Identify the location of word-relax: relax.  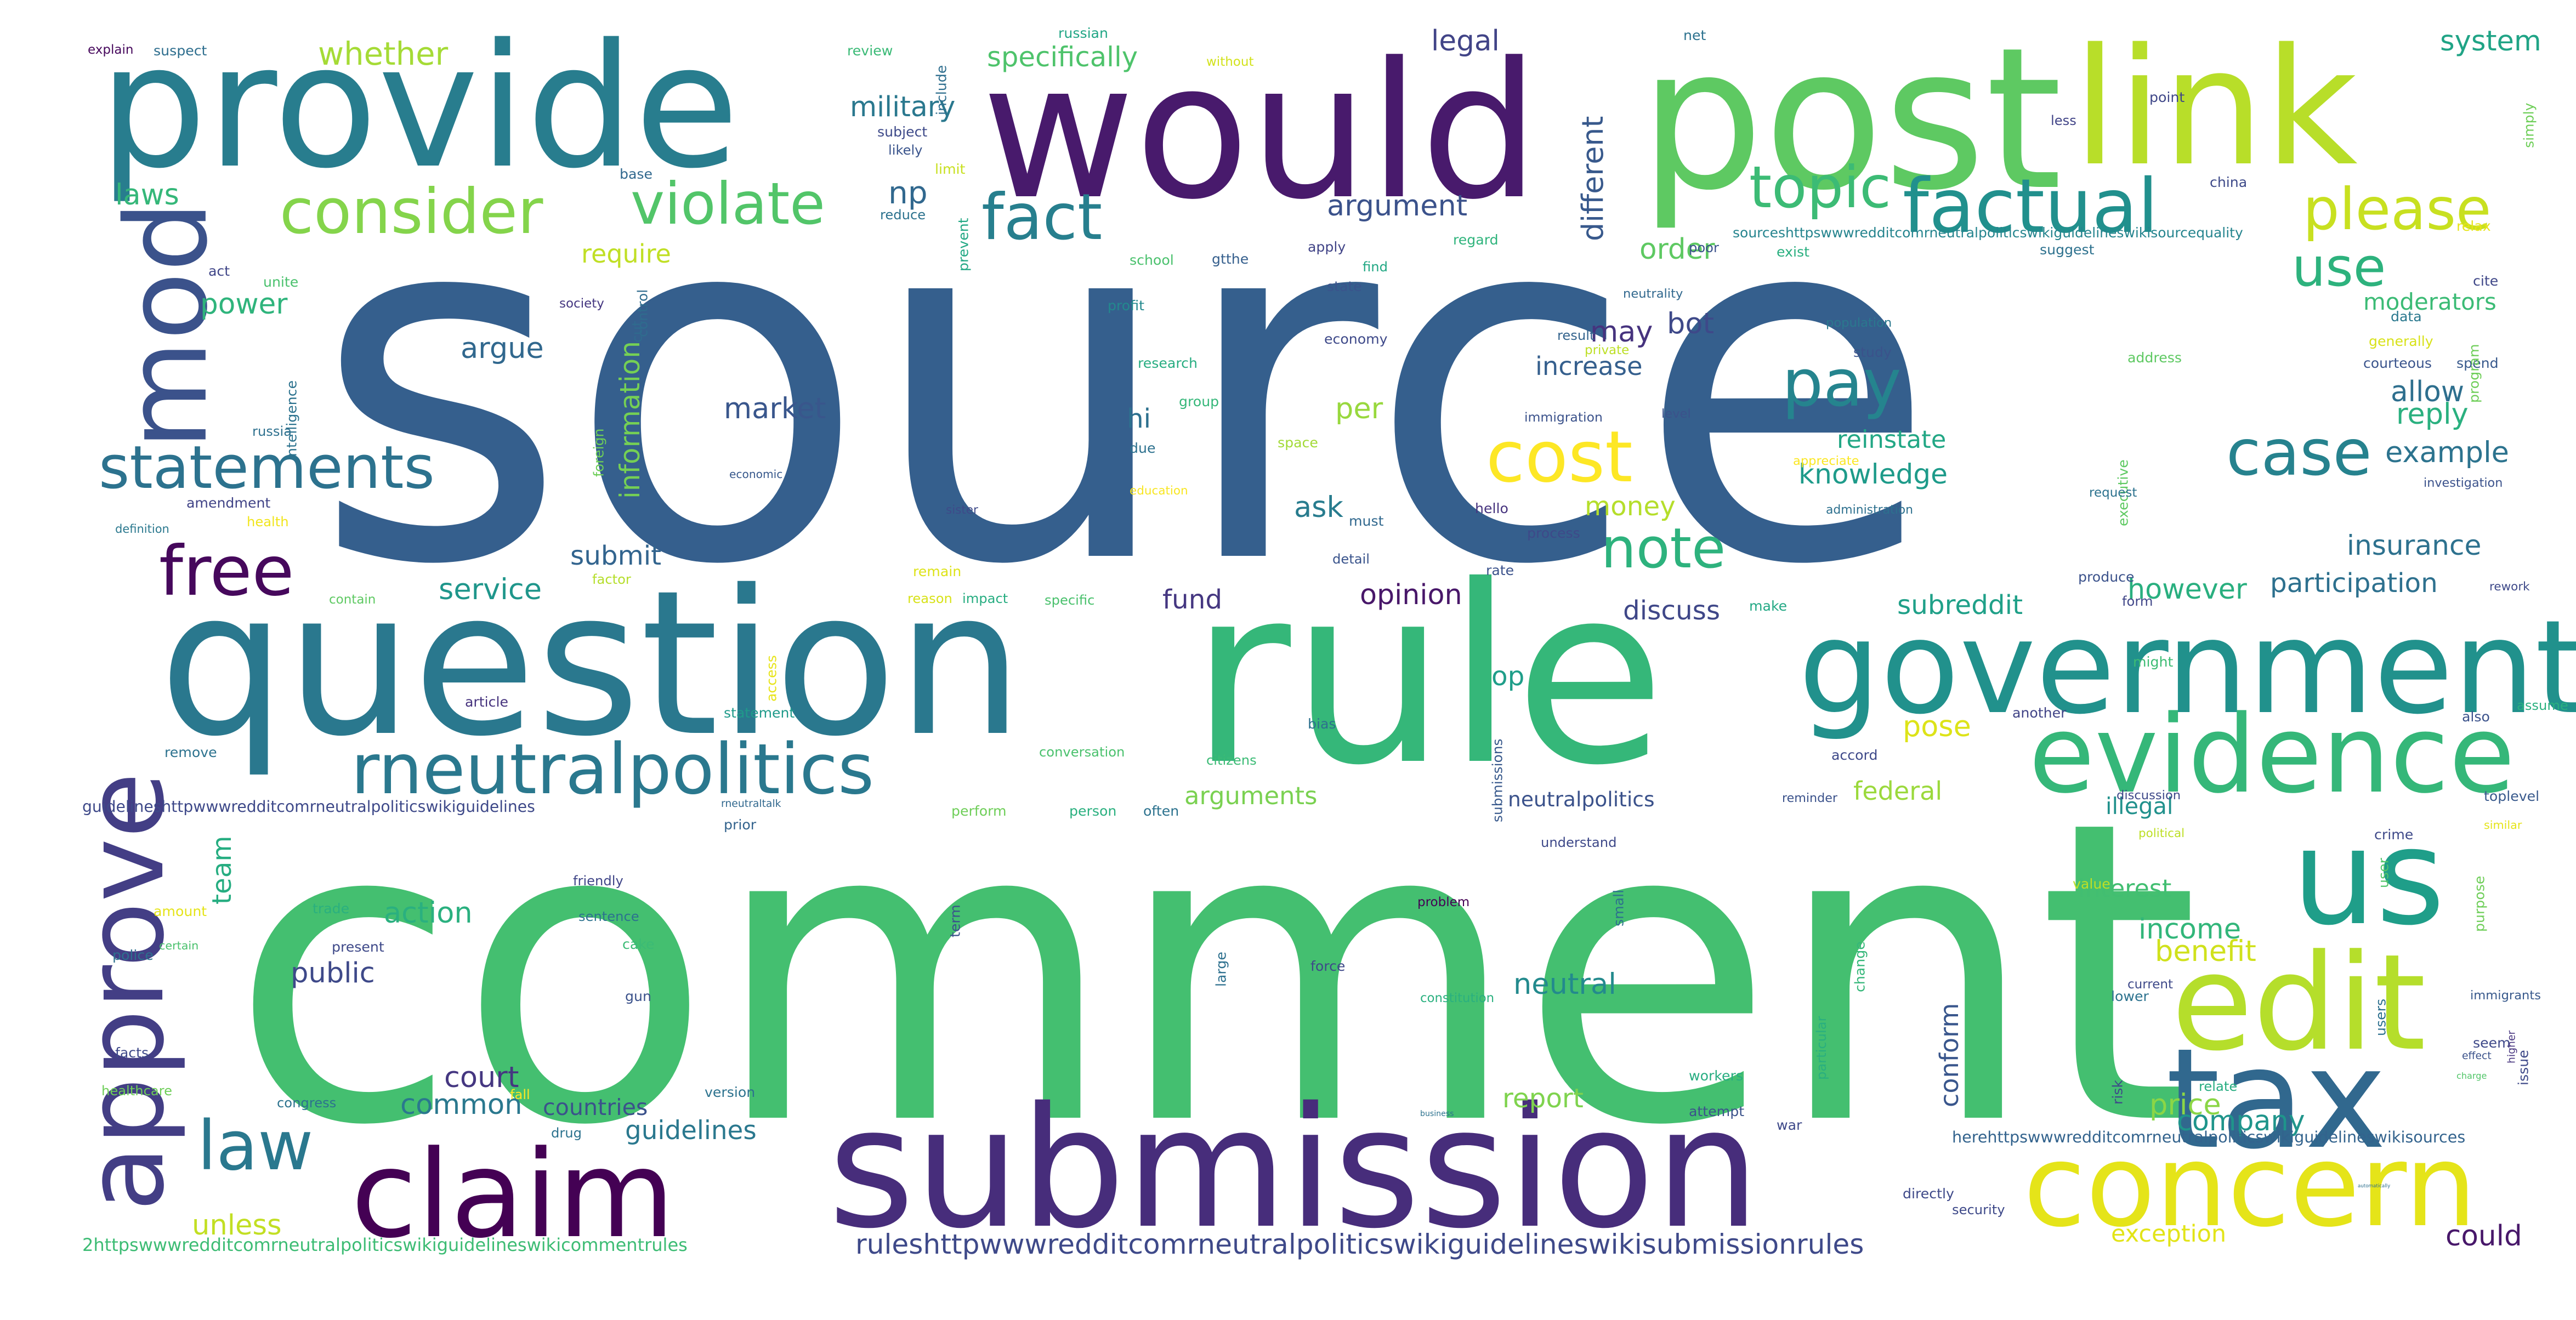
(2473, 226).